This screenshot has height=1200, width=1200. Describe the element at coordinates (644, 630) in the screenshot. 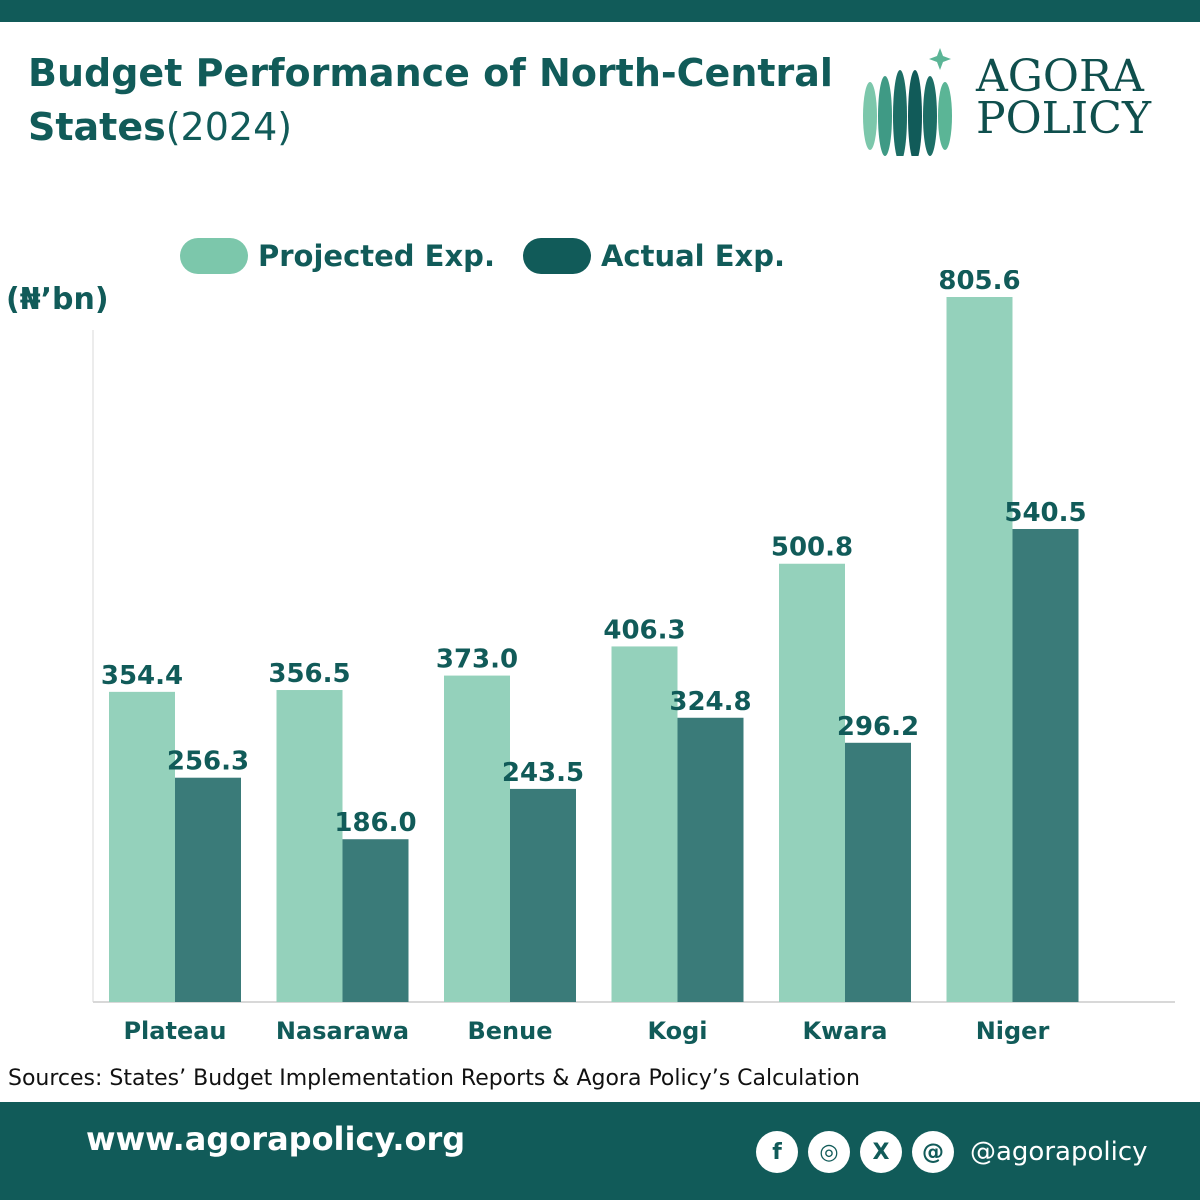

I see `data-label-projected-kogi: 406.3` at that location.